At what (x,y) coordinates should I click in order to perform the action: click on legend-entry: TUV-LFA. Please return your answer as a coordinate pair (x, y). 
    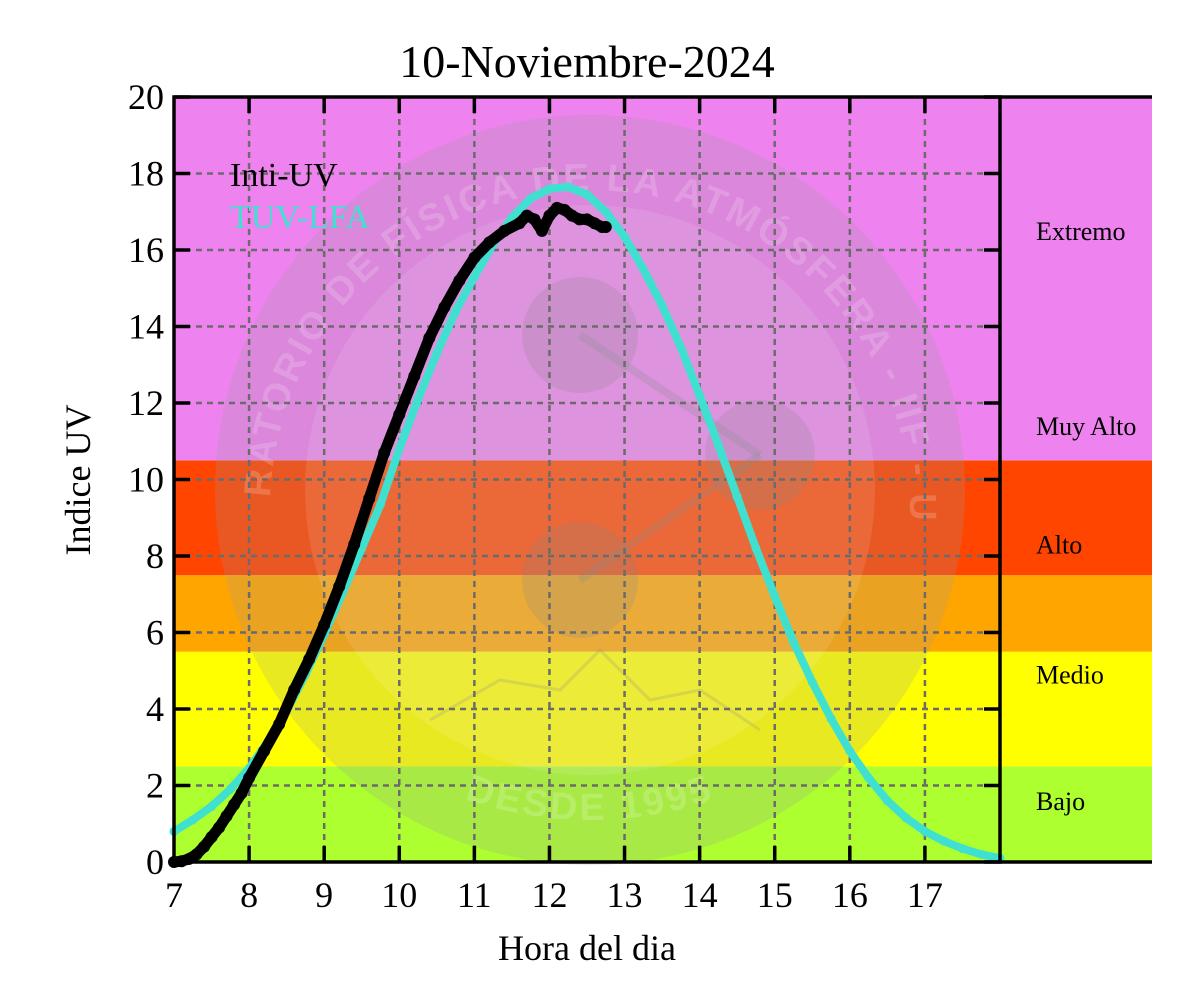
    Looking at the image, I should click on (300, 217).